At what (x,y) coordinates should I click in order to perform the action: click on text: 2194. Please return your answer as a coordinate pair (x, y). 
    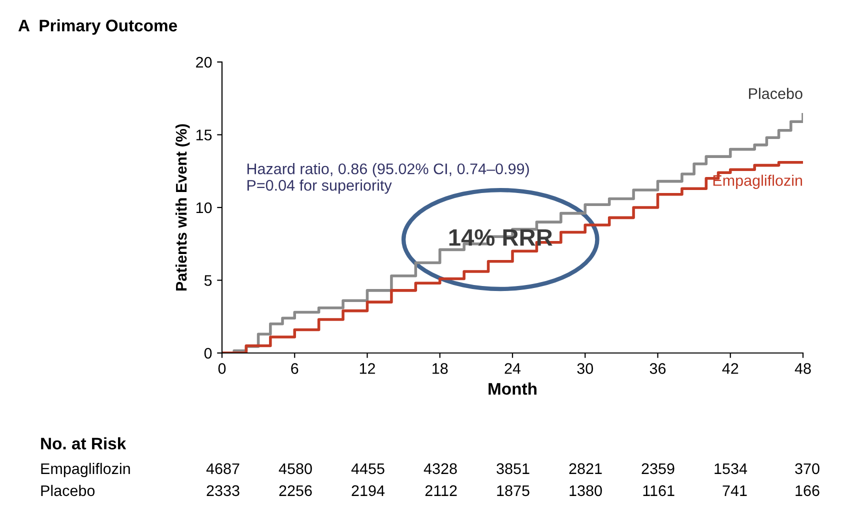
    Looking at the image, I should click on (368, 490).